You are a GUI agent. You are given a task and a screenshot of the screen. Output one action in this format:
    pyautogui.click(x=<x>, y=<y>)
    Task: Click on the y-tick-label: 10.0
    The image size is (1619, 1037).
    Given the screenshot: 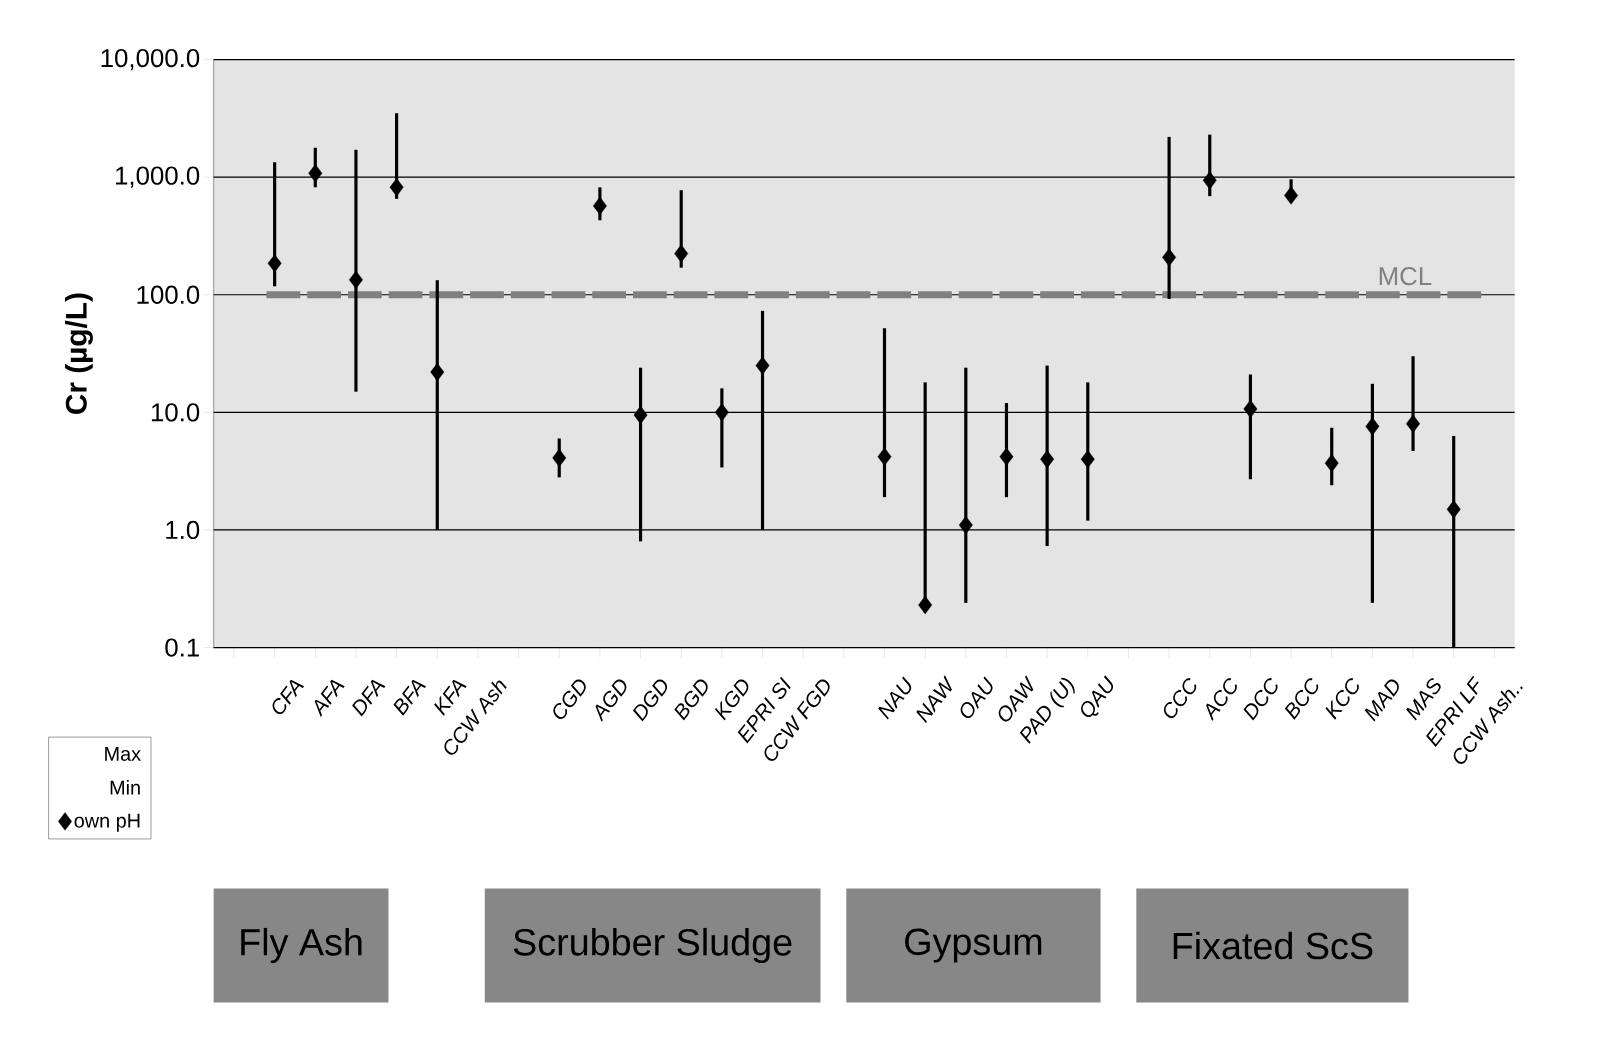 What is the action you would take?
    pyautogui.click(x=175, y=412)
    